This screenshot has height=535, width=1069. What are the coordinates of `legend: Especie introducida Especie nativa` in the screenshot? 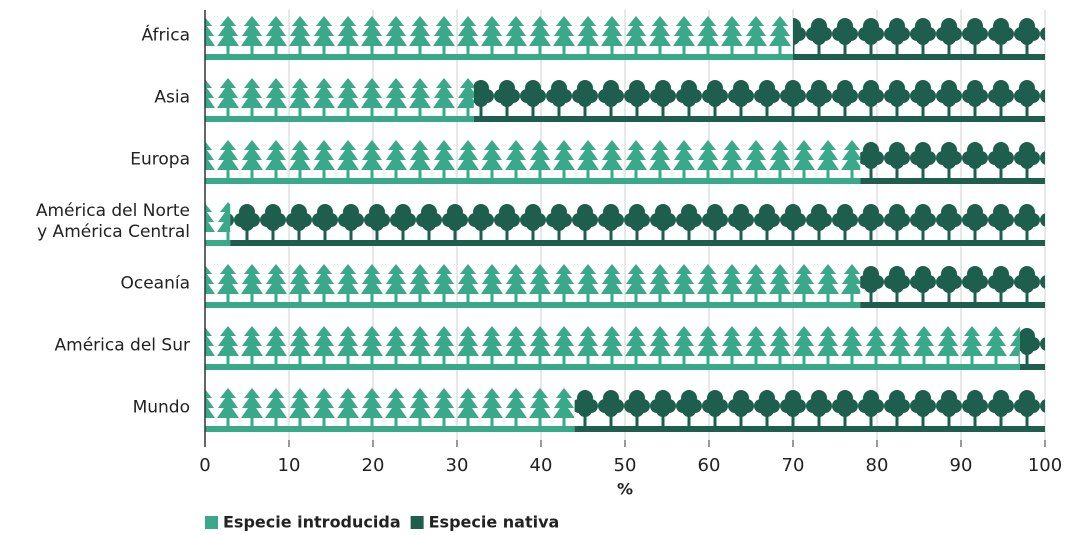 It's located at (382, 522).